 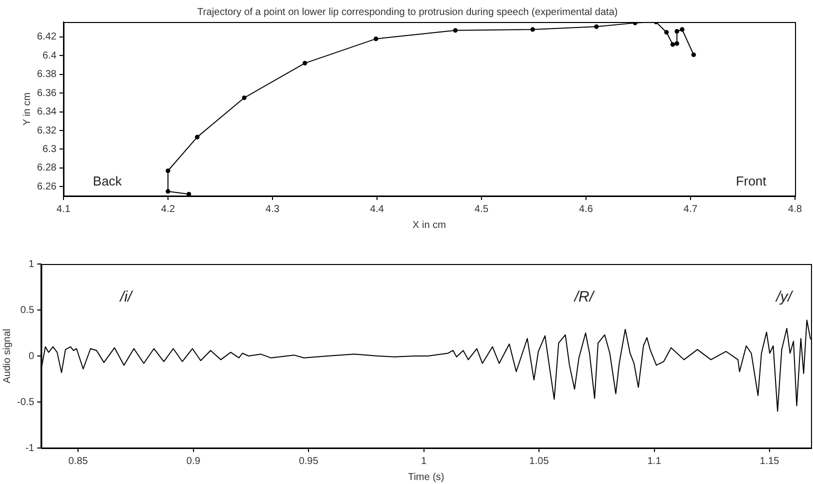 What do you see at coordinates (751, 181) in the screenshot?
I see `annotation: Front` at bounding box center [751, 181].